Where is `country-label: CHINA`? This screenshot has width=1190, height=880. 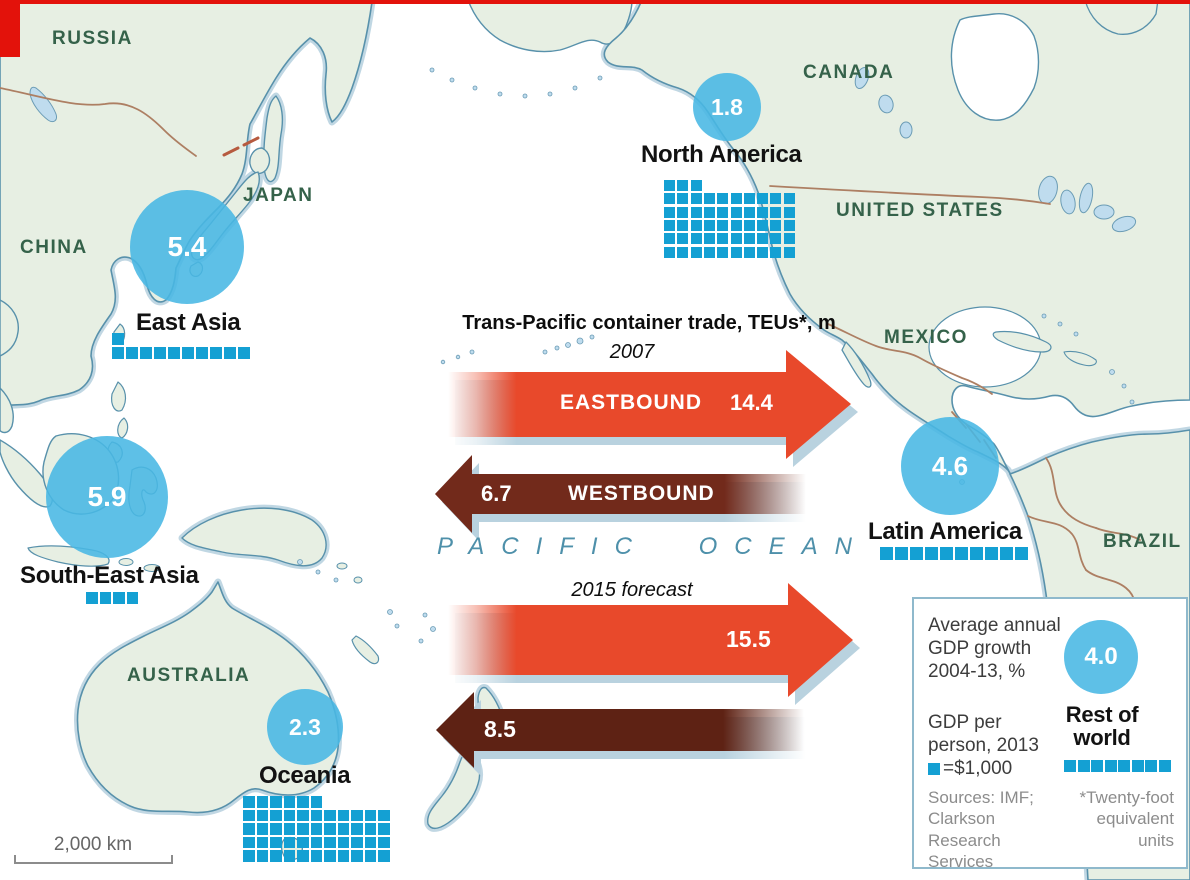 country-label: CHINA is located at coordinates (54, 247).